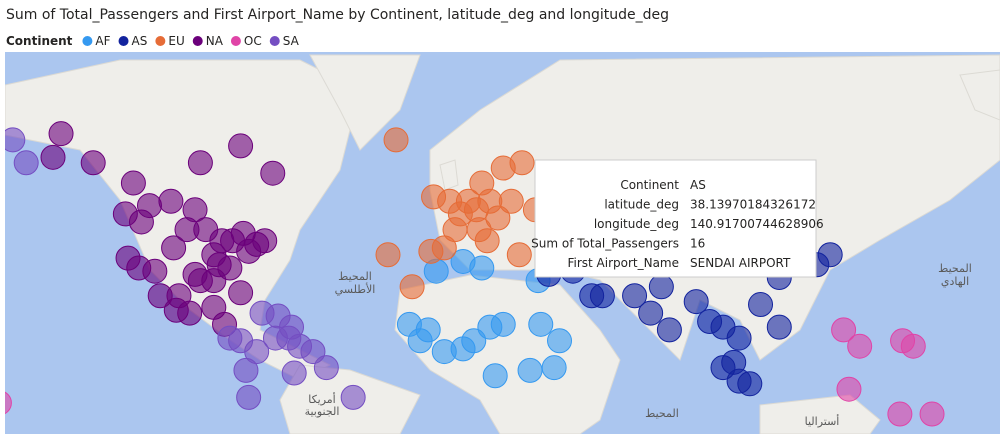 This screenshot has width=1000, height=434. Describe the element at coordinates (649, 185) in the screenshot. I see `tooltip-label: Continent` at that location.